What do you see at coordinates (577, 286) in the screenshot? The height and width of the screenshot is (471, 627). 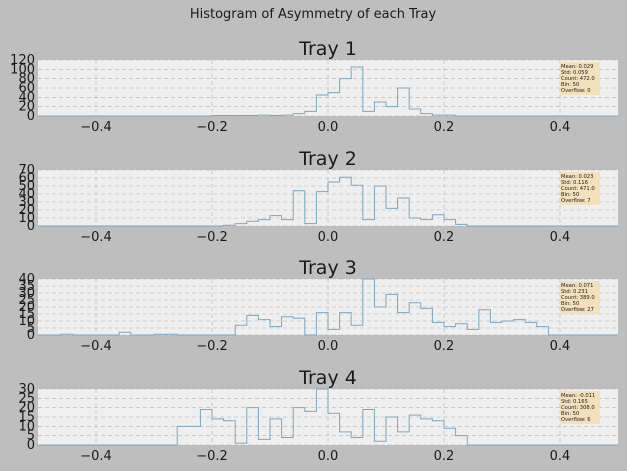 I see `stats-line: Mean: 0.071` at bounding box center [577, 286].